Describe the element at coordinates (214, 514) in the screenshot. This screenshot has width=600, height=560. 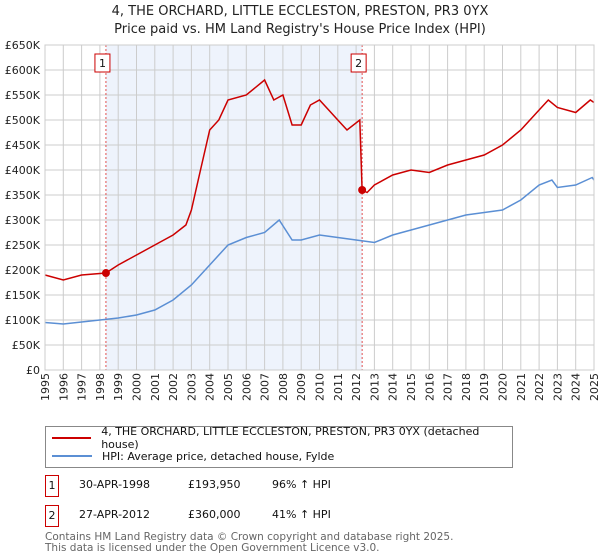
I see `transaction-price: £360,000` at that location.